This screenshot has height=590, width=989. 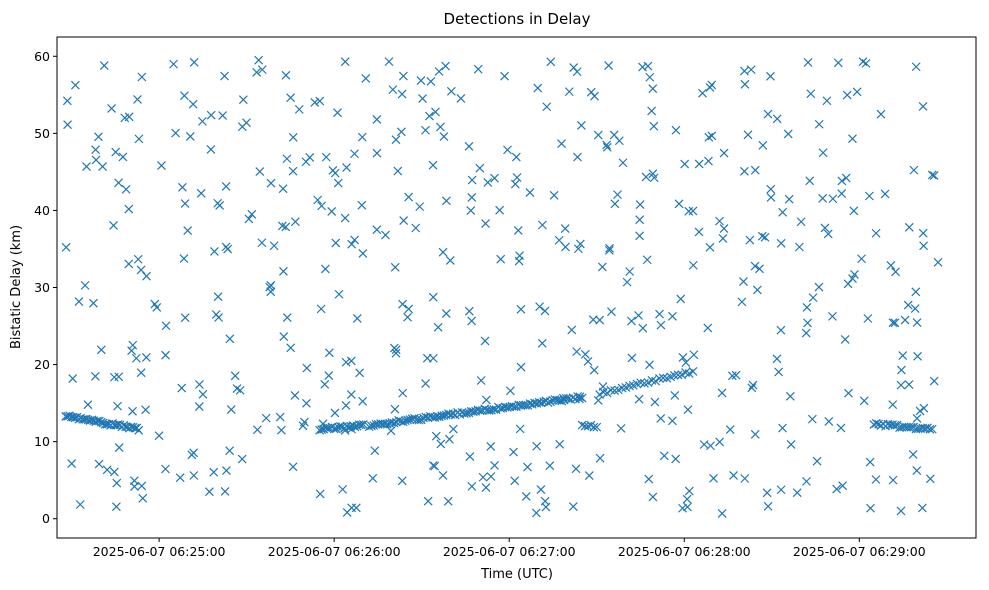 I want to click on y-tick-label: 0, so click(x=46, y=518).